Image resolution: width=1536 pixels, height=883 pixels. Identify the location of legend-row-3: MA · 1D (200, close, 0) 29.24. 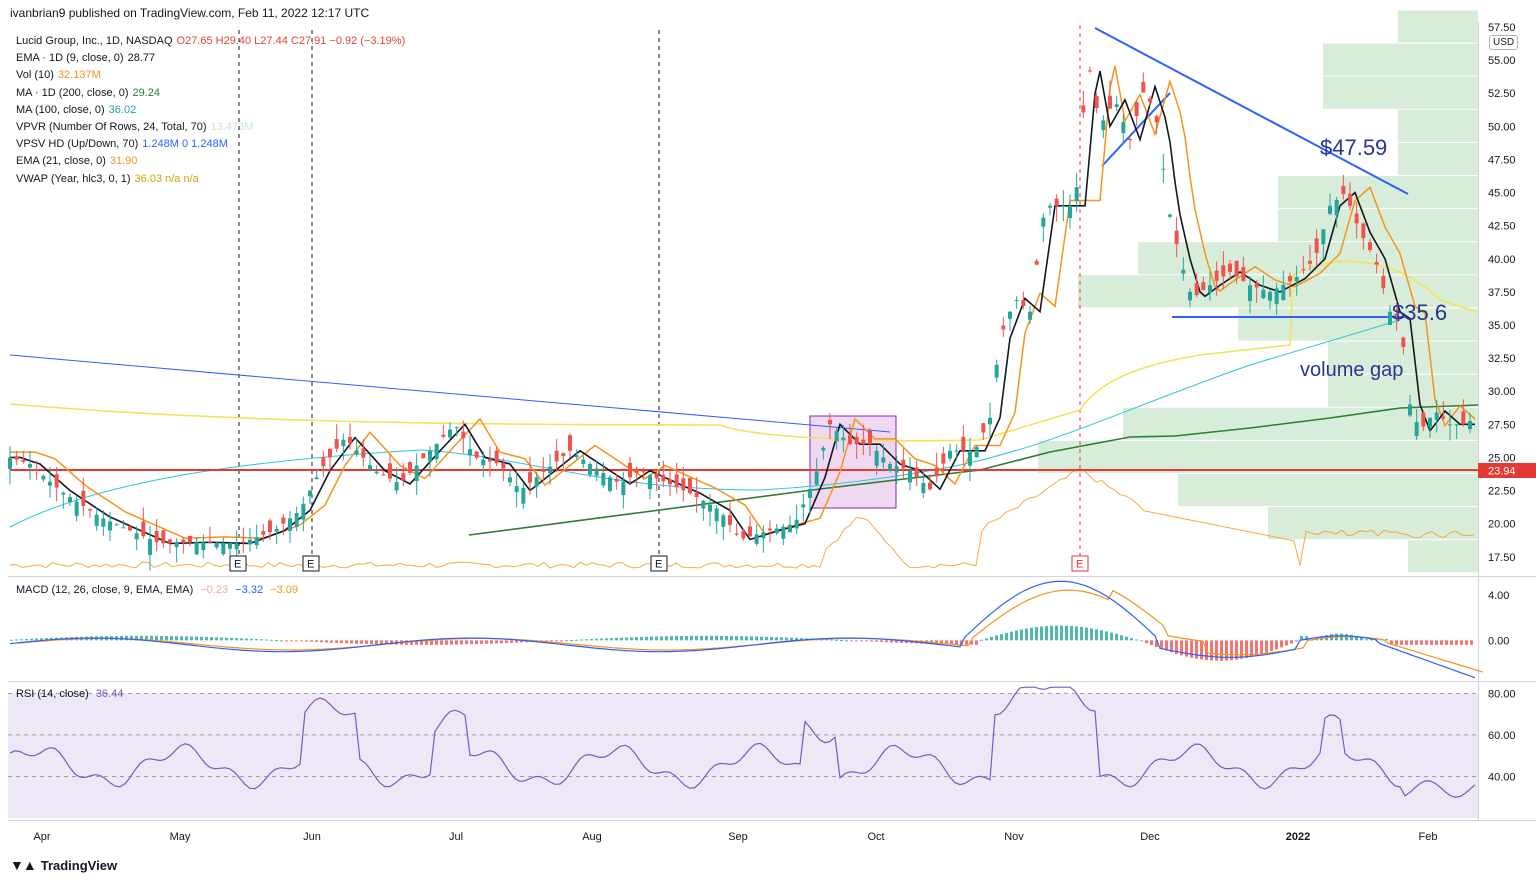
(88, 92).